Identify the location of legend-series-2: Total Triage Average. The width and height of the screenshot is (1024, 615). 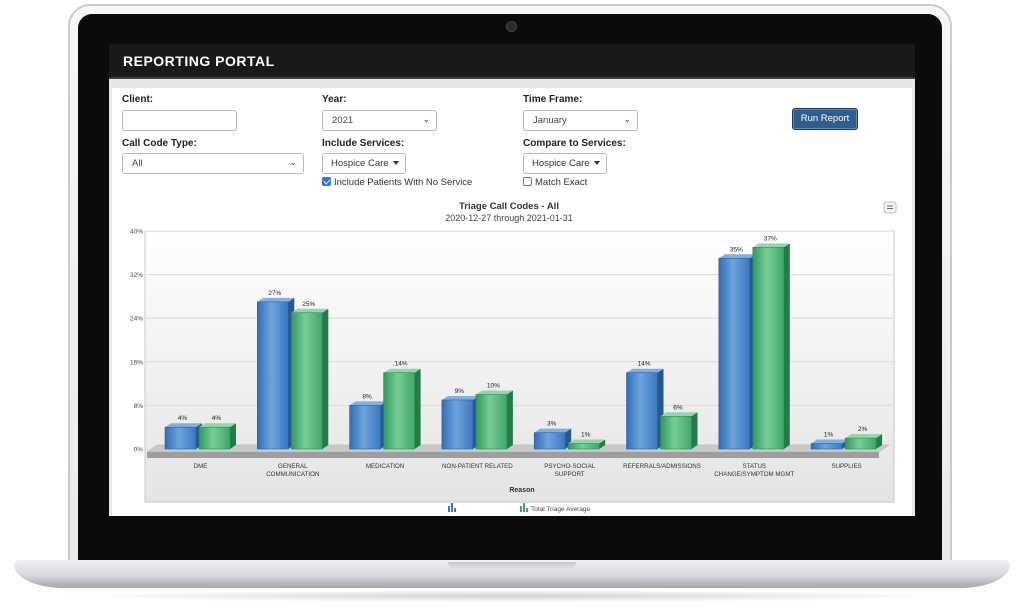
(561, 509).